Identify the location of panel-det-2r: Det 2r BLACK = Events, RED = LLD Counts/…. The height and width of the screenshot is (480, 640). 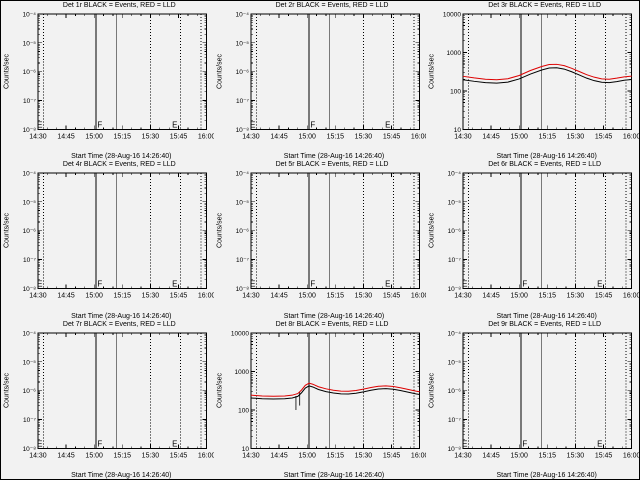
(320, 80).